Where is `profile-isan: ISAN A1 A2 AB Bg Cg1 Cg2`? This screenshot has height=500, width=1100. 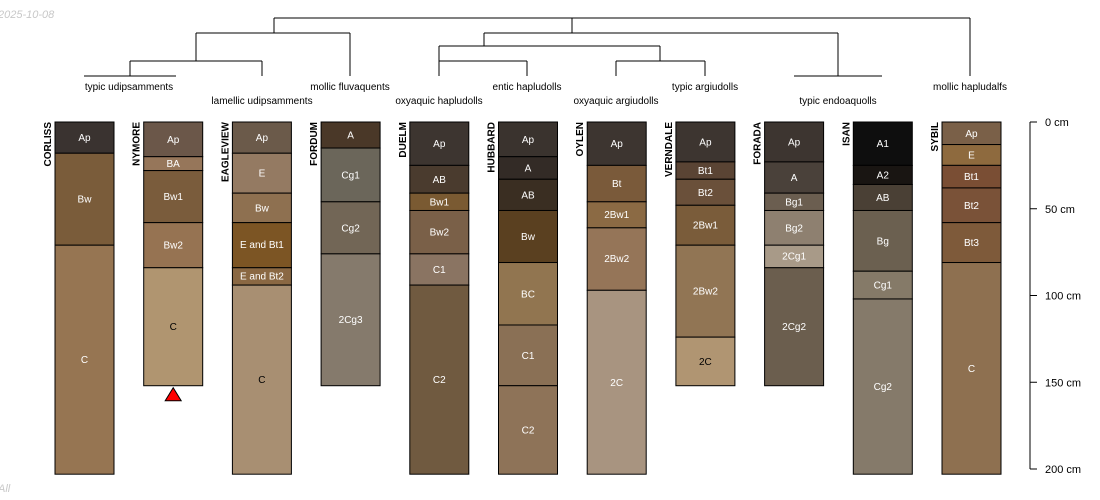
profile-isan: ISAN A1 A2 AB Bg Cg1 Cg2 is located at coordinates (877, 298).